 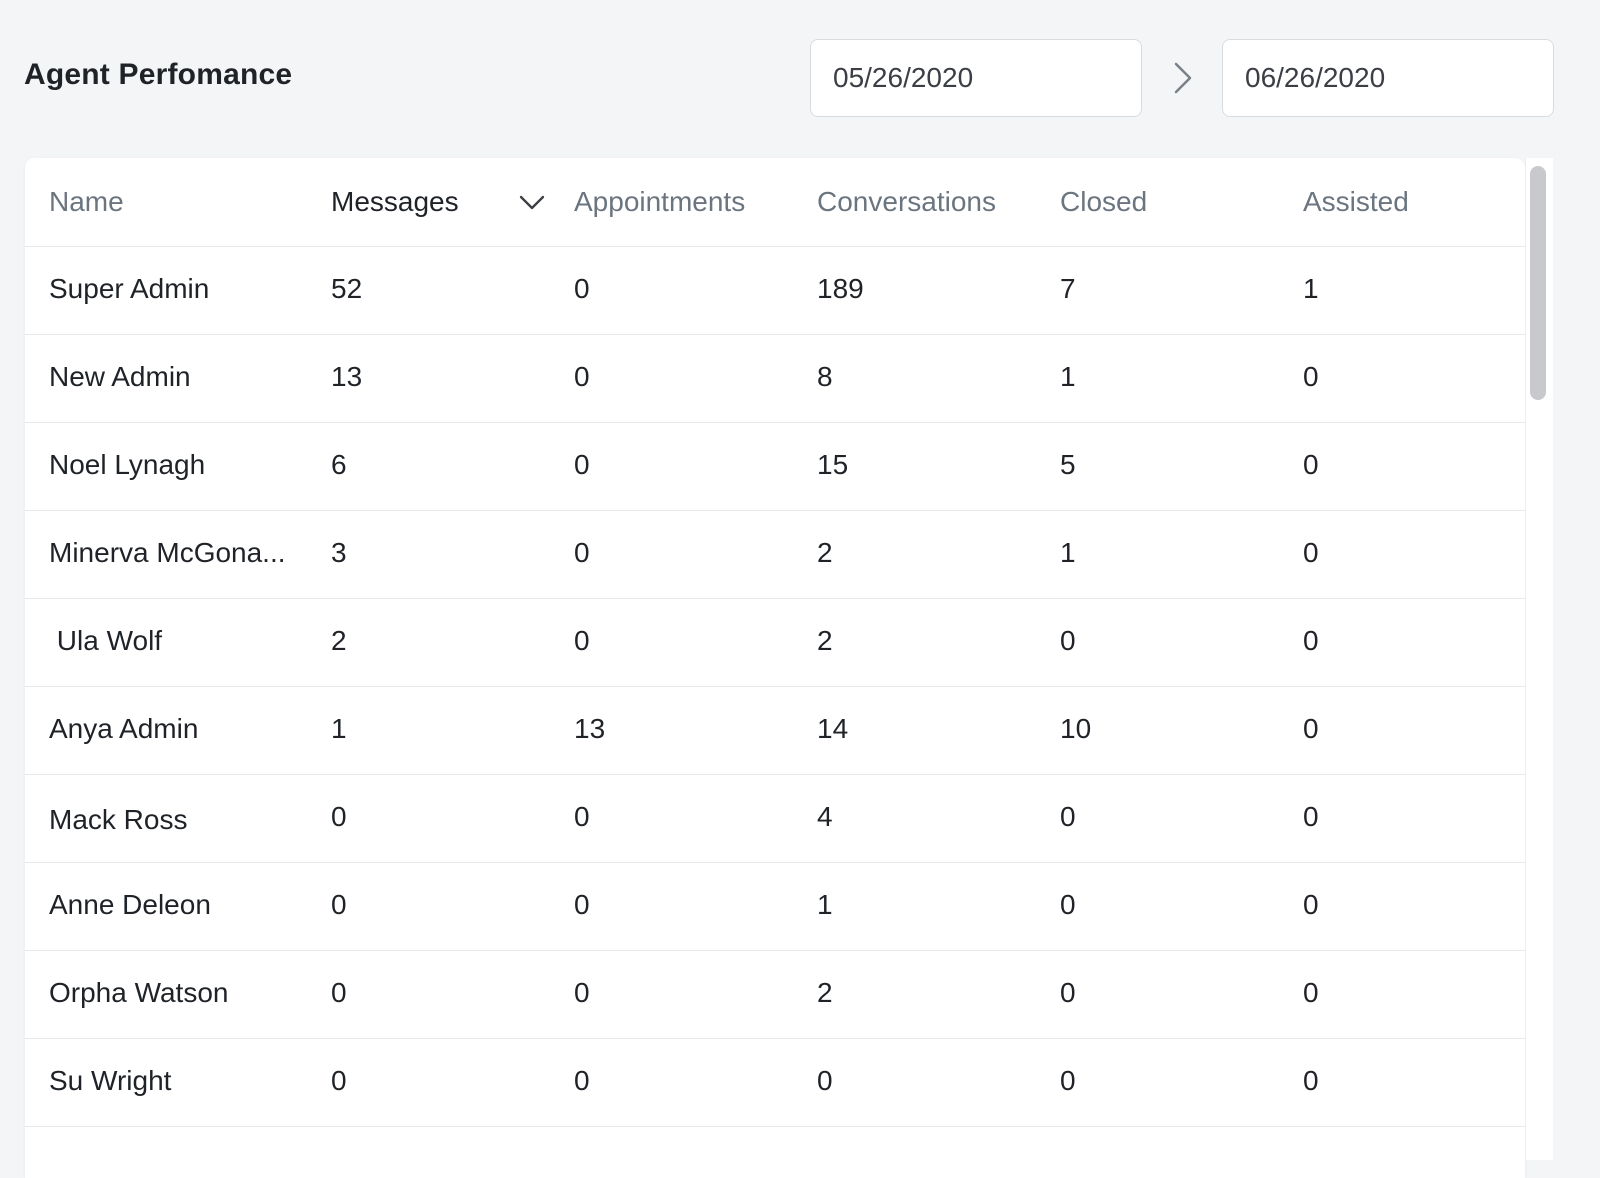 What do you see at coordinates (775, 906) in the screenshot?
I see `table-row: Anne Deleon 0 0 1 0 0` at bounding box center [775, 906].